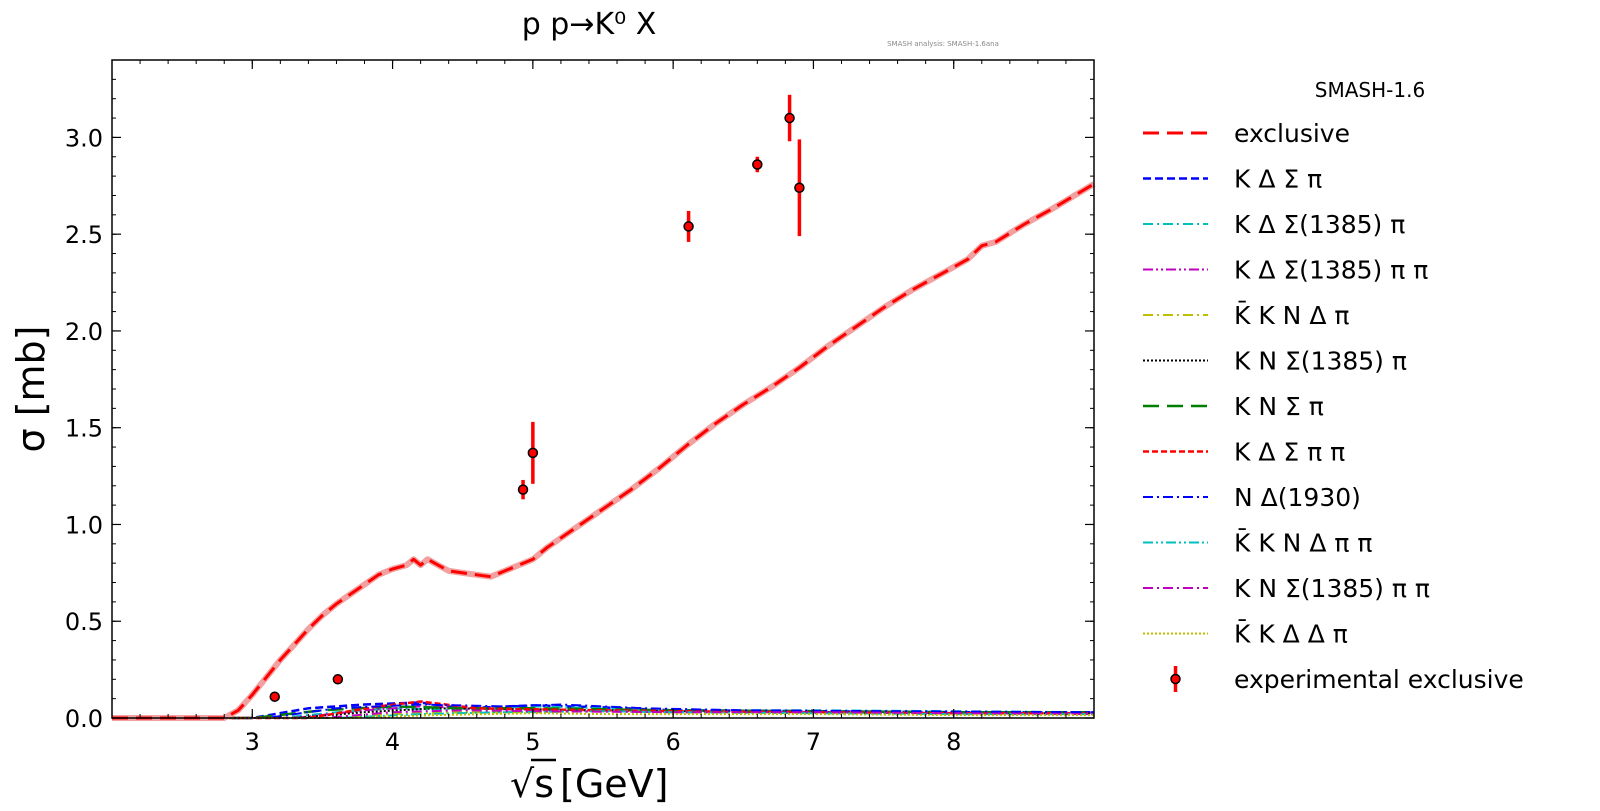 The height and width of the screenshot is (811, 1600). What do you see at coordinates (614, 784) in the screenshot?
I see `x-axis-label-unit: [GeV]` at bounding box center [614, 784].